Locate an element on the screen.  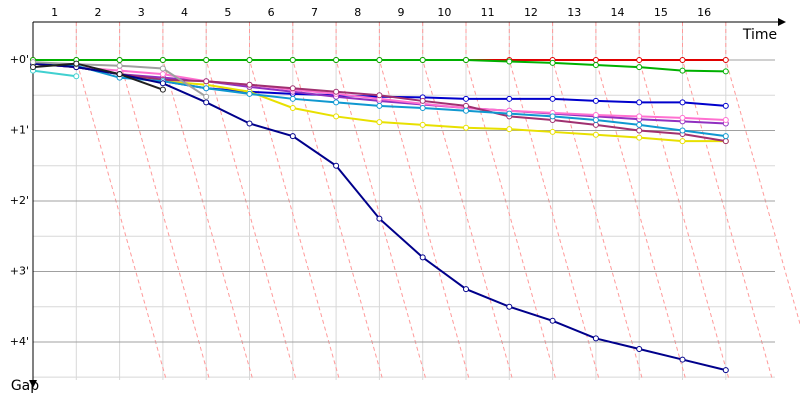
x-tick-label: 4 is located at coordinates (184, 12).